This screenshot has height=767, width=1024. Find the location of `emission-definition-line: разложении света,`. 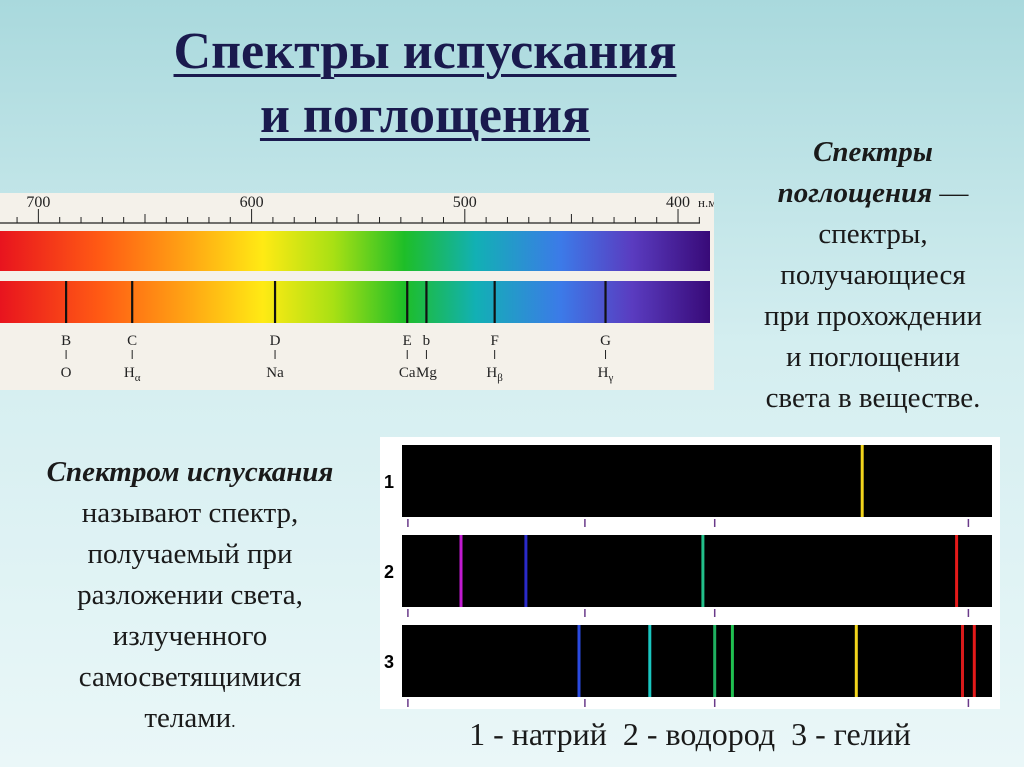

emission-definition-line: разложении света, is located at coordinates (190, 595).